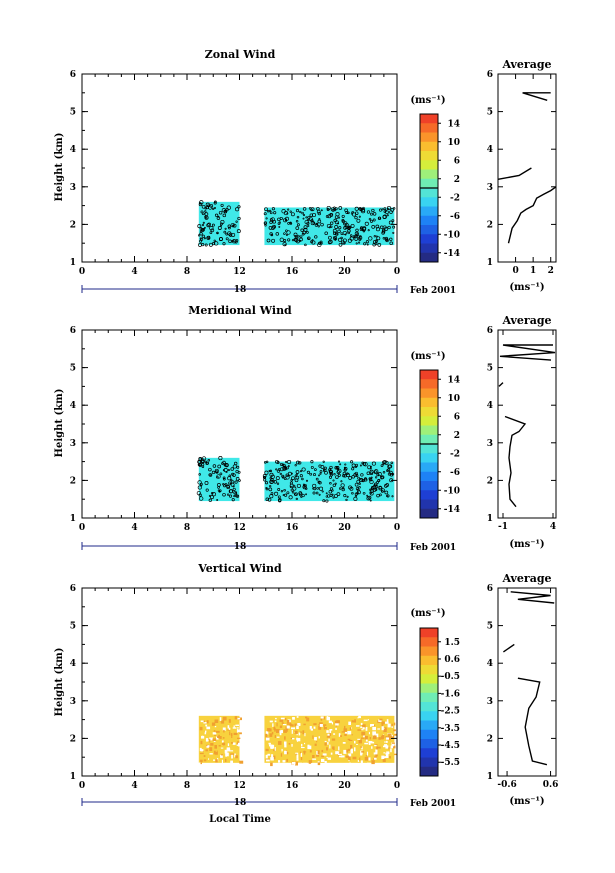 Image resolution: width=615 pixels, height=873 pixels. What do you see at coordinates (450, 746) in the screenshot?
I see `colorbar-tick-label: -4.5` at bounding box center [450, 746].